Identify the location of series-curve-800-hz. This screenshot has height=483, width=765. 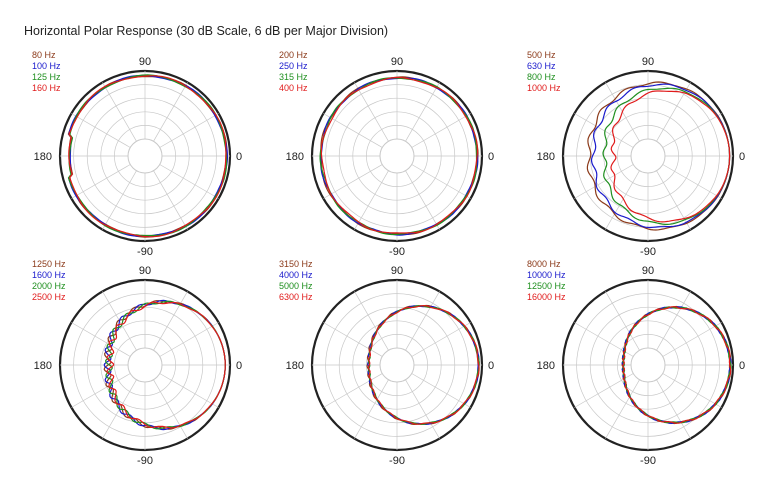
(666, 156).